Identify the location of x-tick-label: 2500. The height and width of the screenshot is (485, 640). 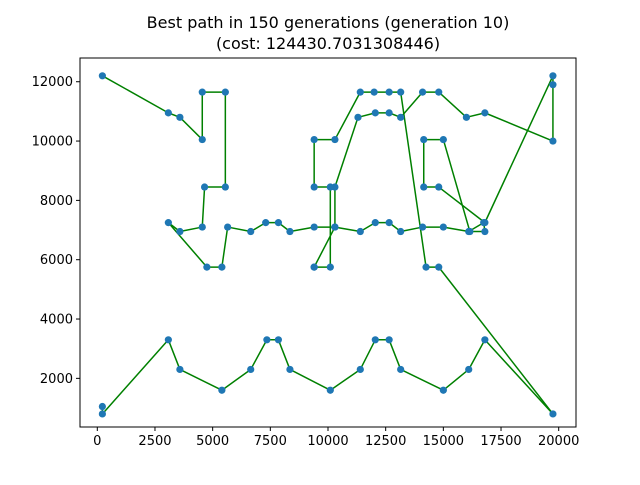
(154, 441).